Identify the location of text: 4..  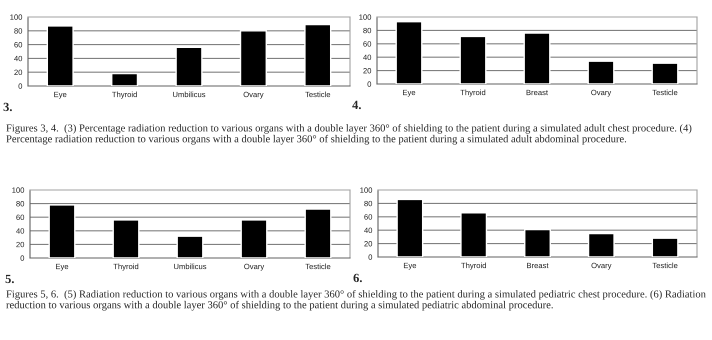
(356, 105).